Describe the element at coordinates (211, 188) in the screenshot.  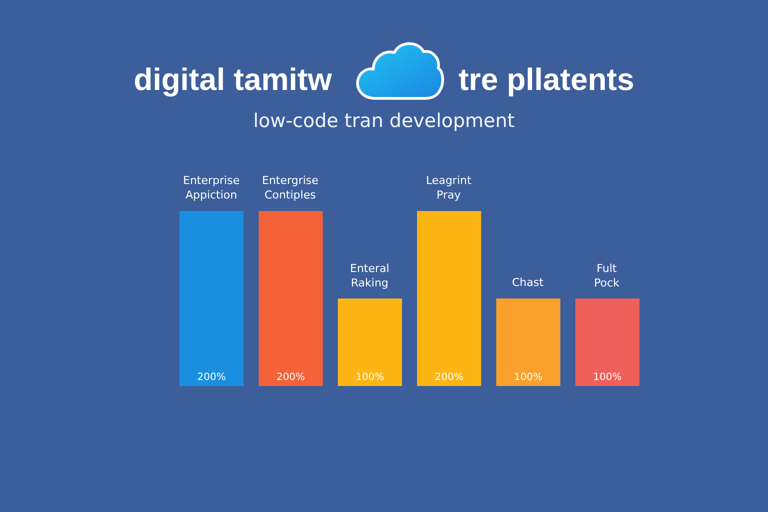
I see `x-tick-label: Enterprise Appiction` at that location.